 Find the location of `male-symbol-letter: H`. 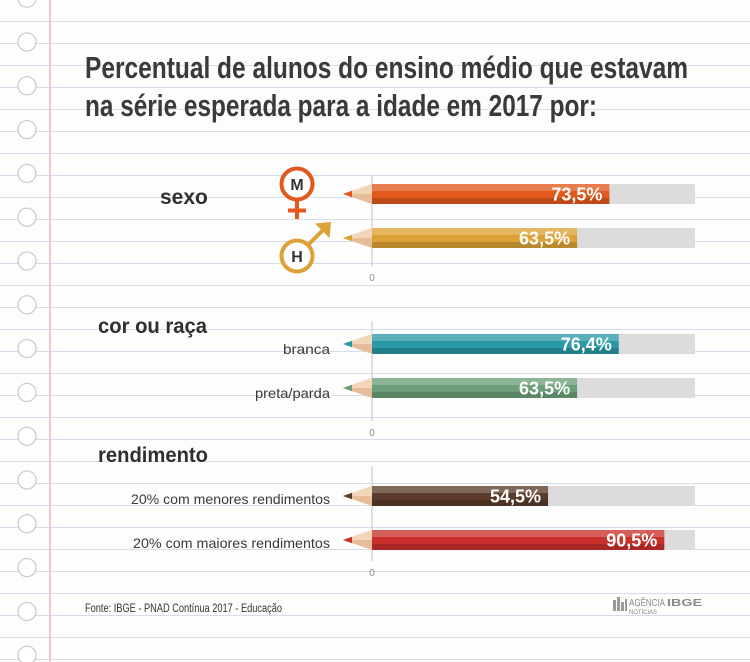

male-symbol-letter: H is located at coordinates (297, 257).